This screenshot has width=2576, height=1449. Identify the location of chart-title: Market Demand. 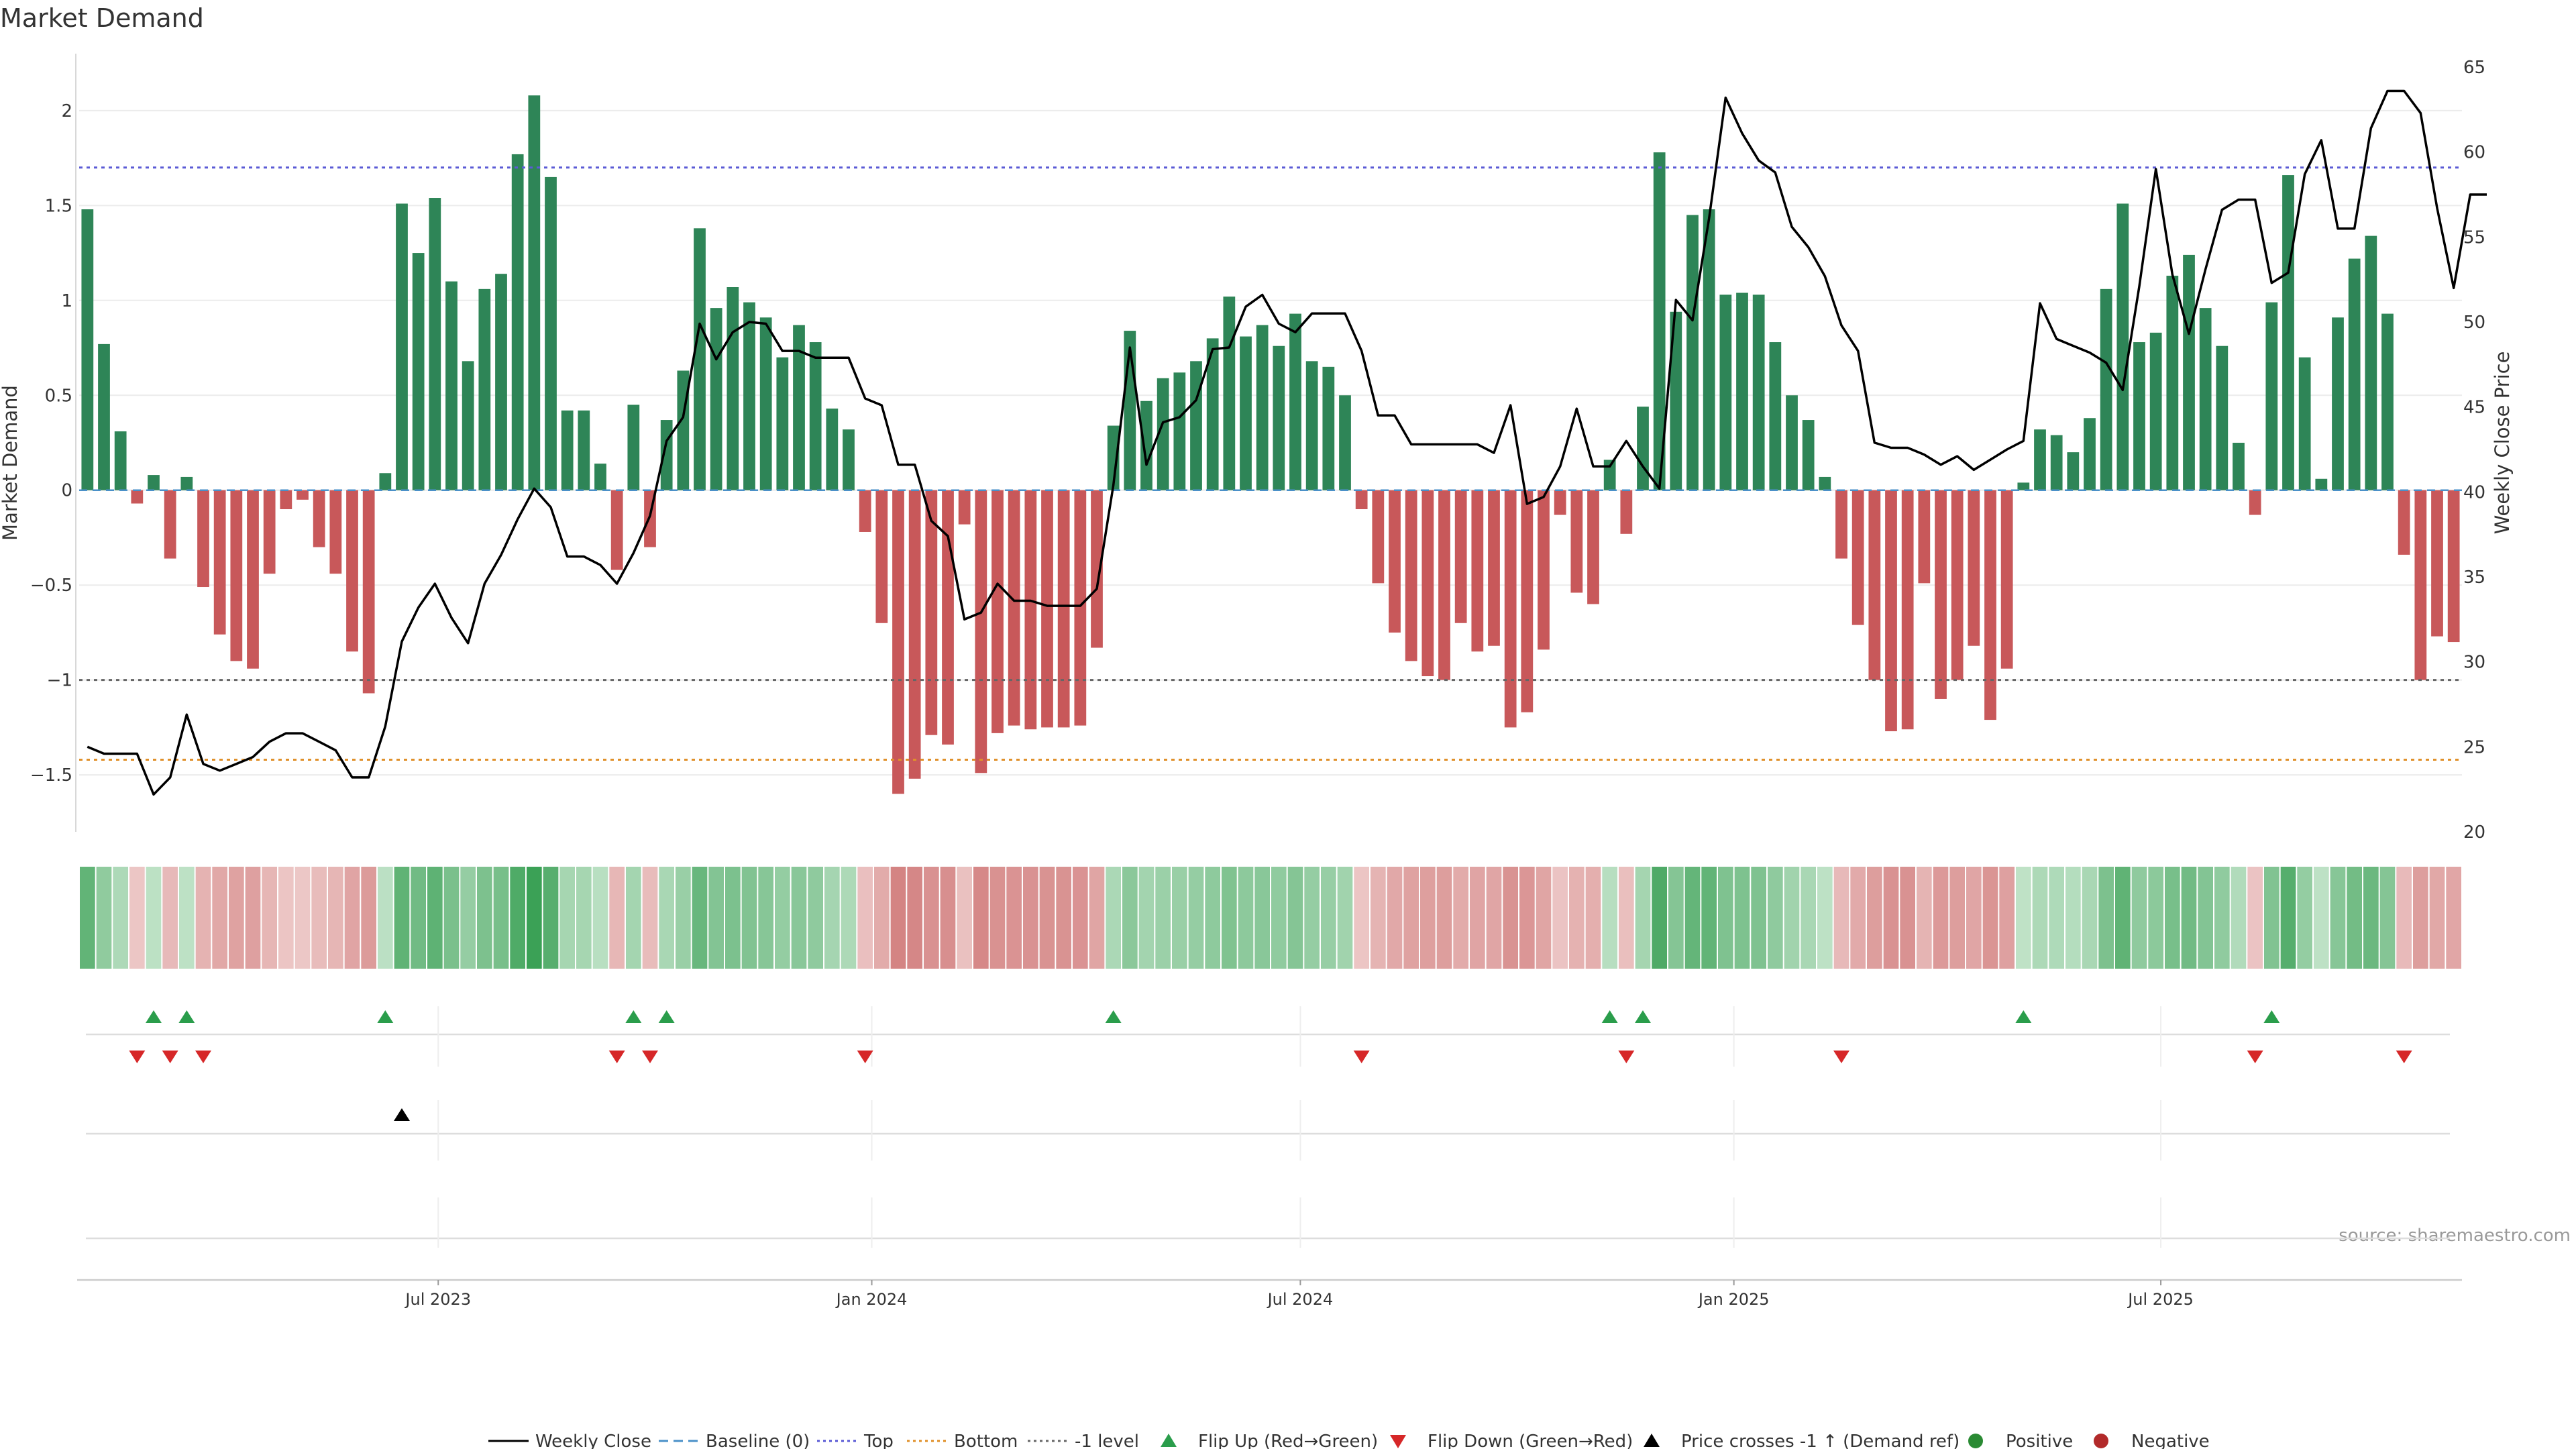
(102, 18).